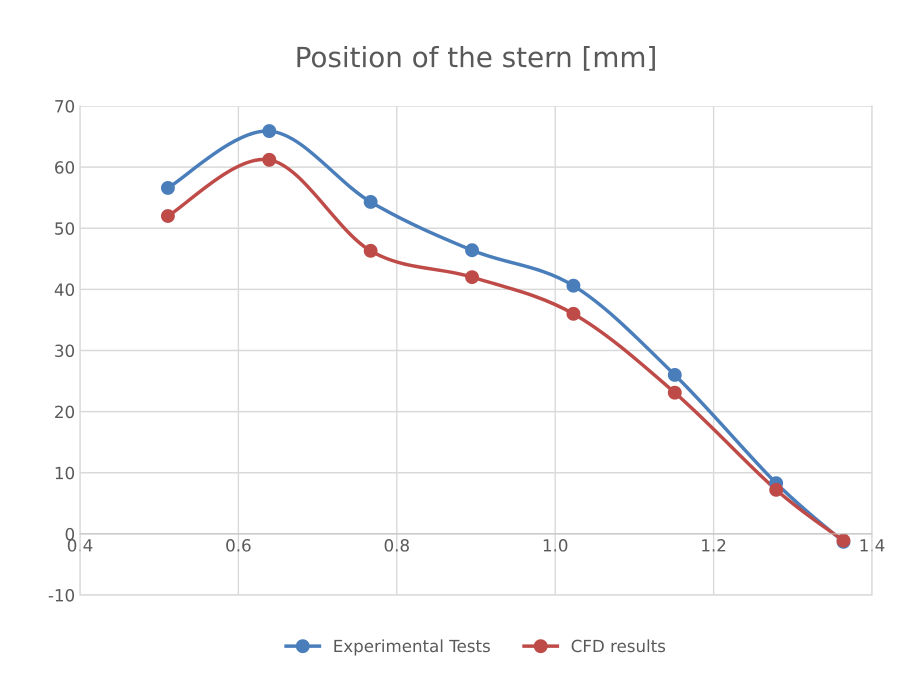 This screenshot has width=903, height=682. I want to click on y-tick-label: 30, so click(64, 351).